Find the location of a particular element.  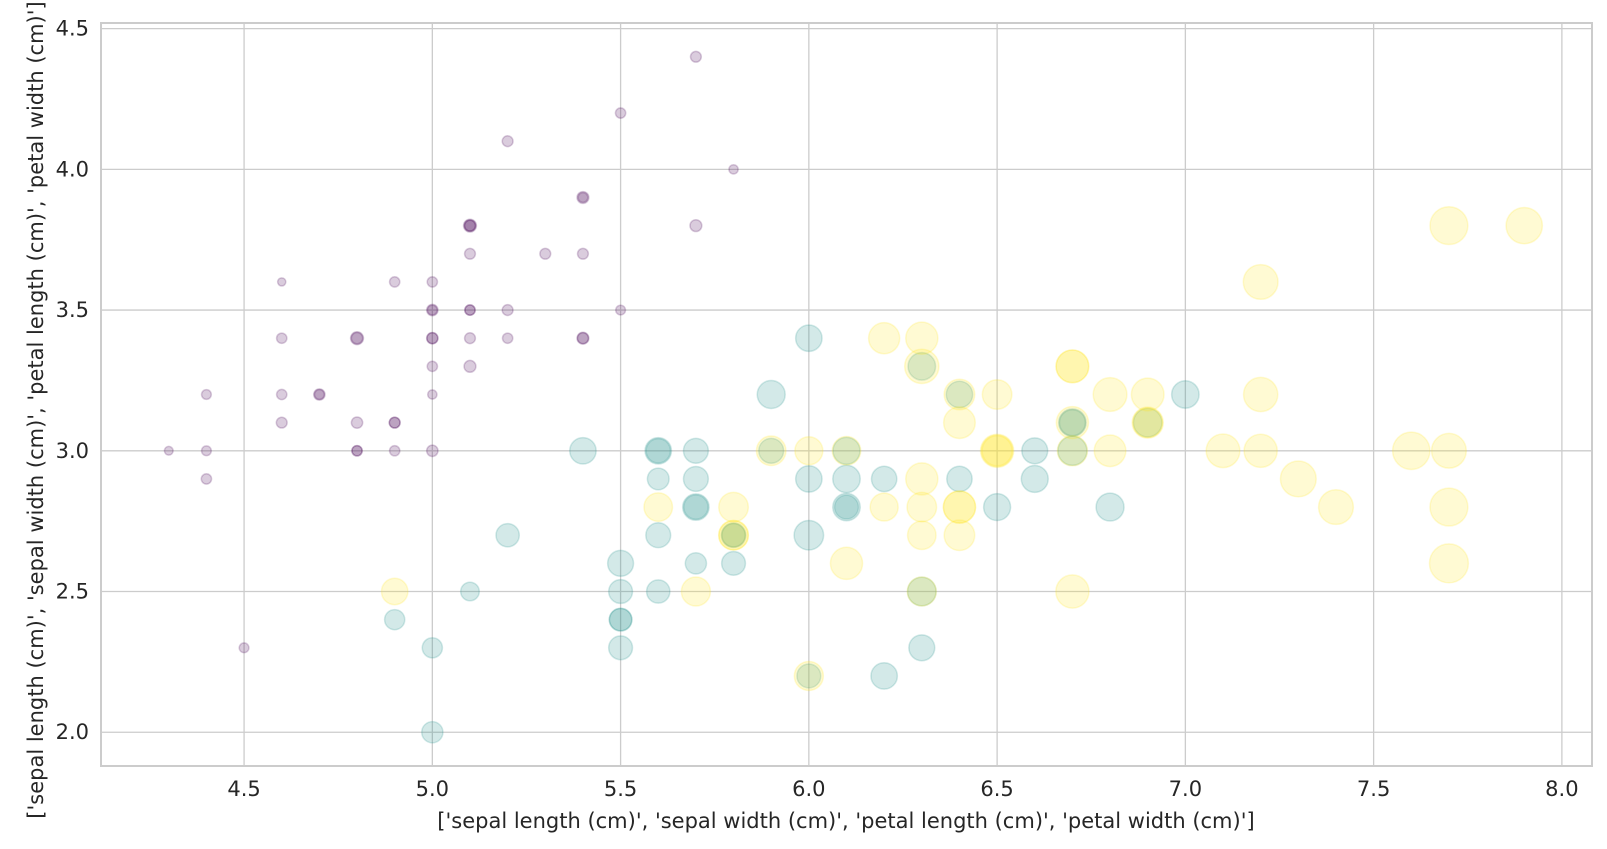

x-tick-label: 6.0 is located at coordinates (808, 789).